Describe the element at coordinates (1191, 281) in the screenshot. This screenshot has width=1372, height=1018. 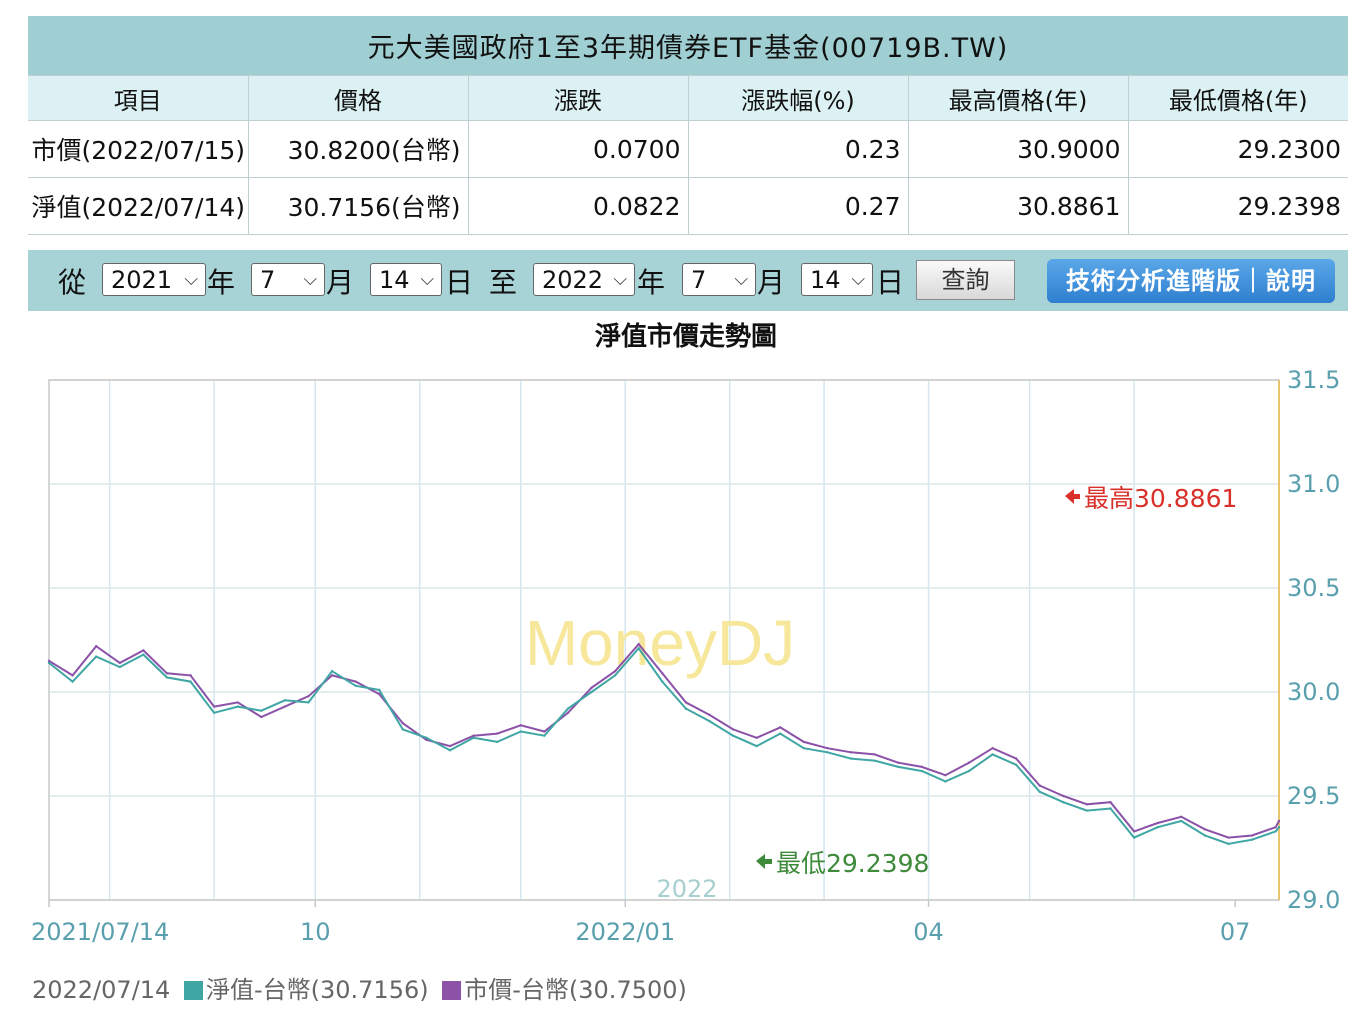
I see `advanced-analysis-button: 技術分析進階版｜說明` at that location.